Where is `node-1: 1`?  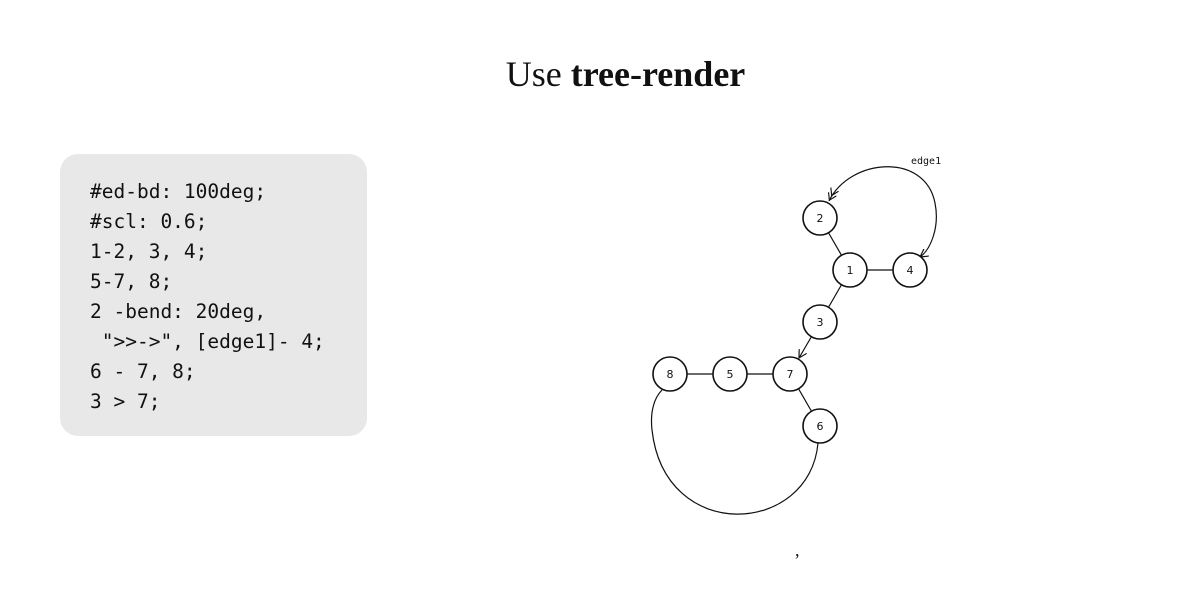 node-1: 1 is located at coordinates (850, 270).